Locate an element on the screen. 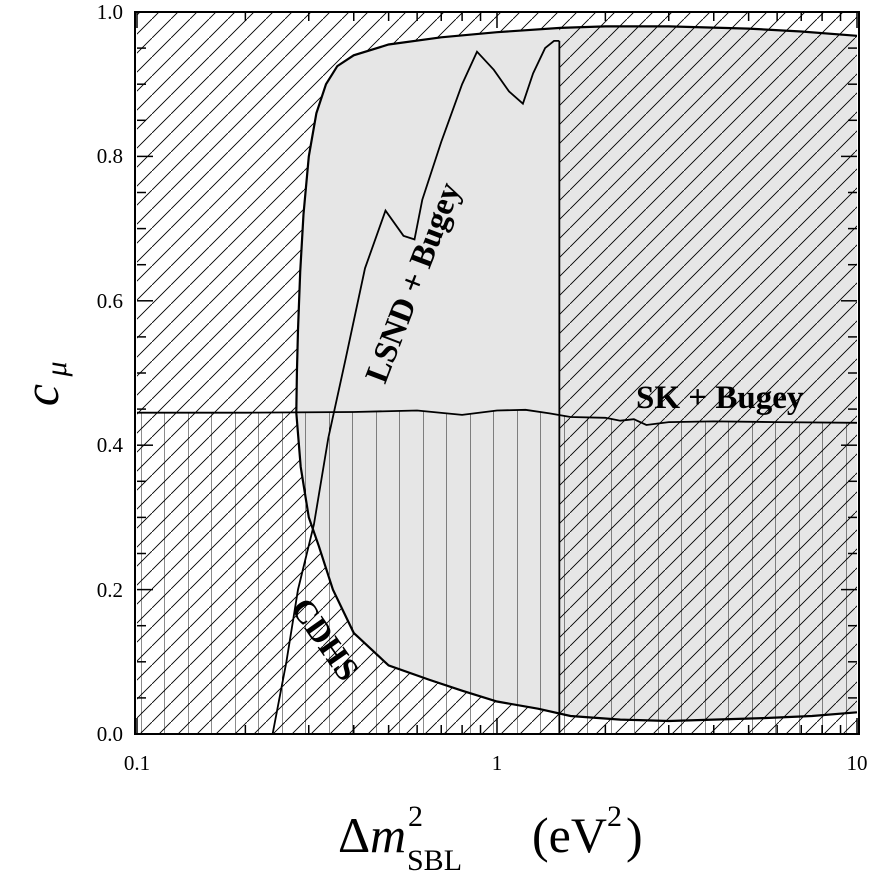  y-tick-label: 0.2 is located at coordinates (110, 590).